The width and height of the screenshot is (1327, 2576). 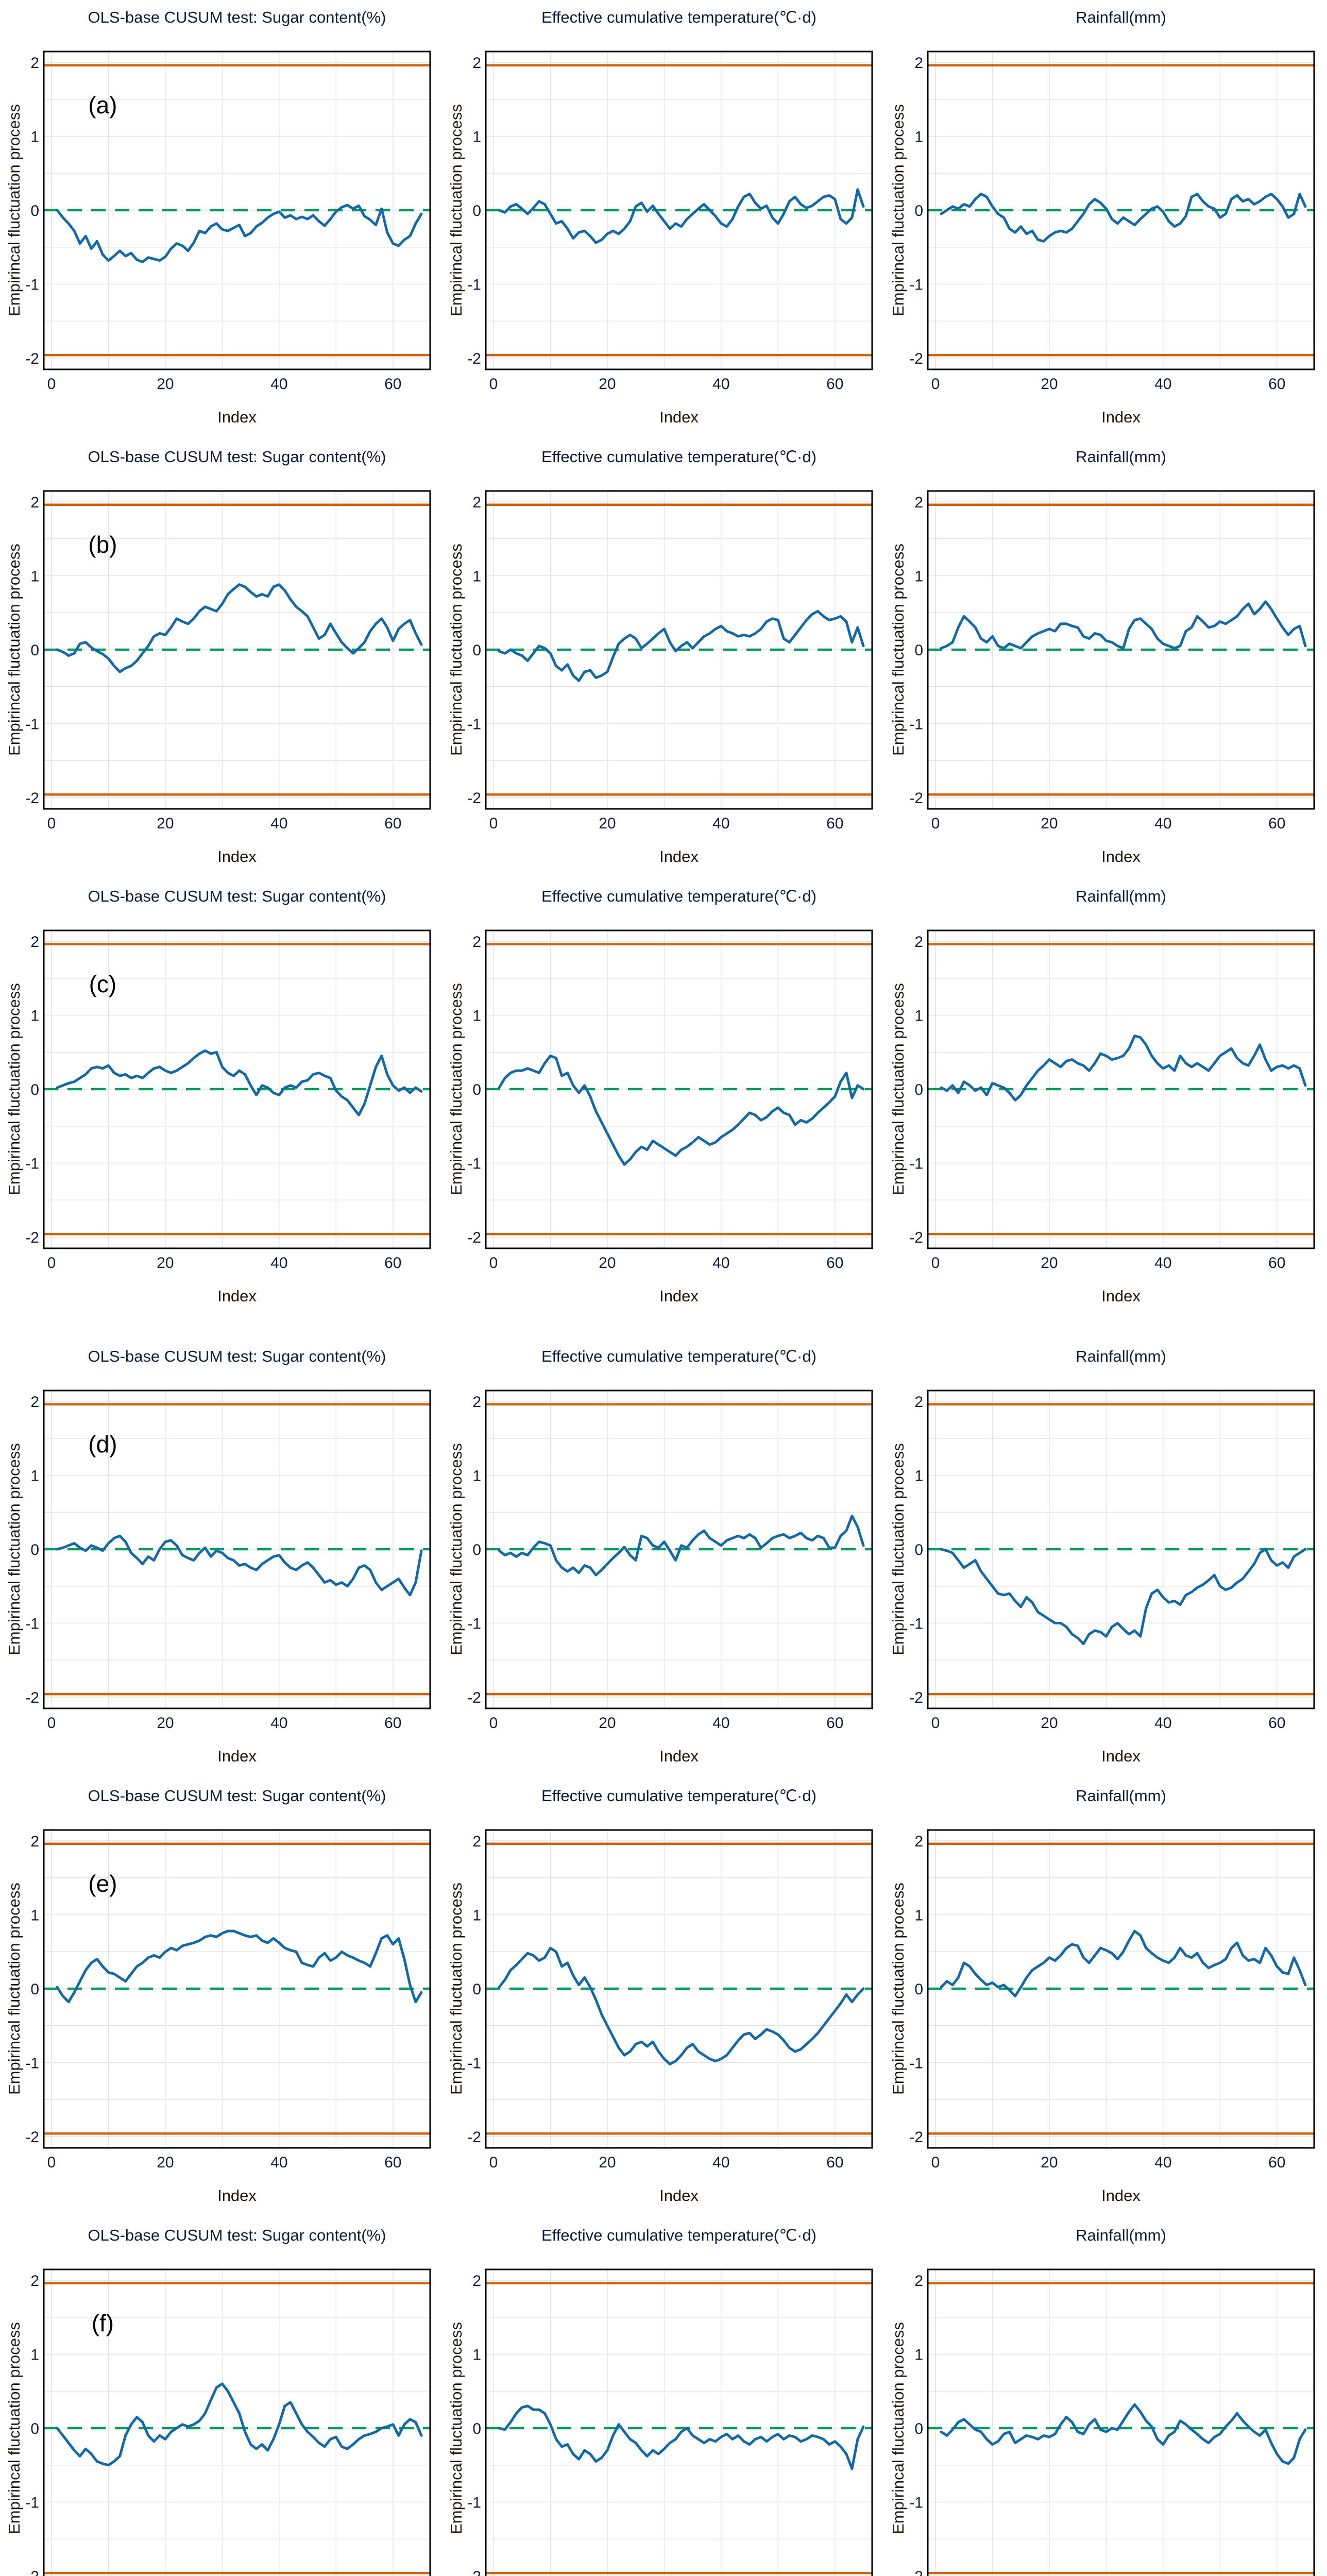 I want to click on gridlines, so click(x=679, y=2423).